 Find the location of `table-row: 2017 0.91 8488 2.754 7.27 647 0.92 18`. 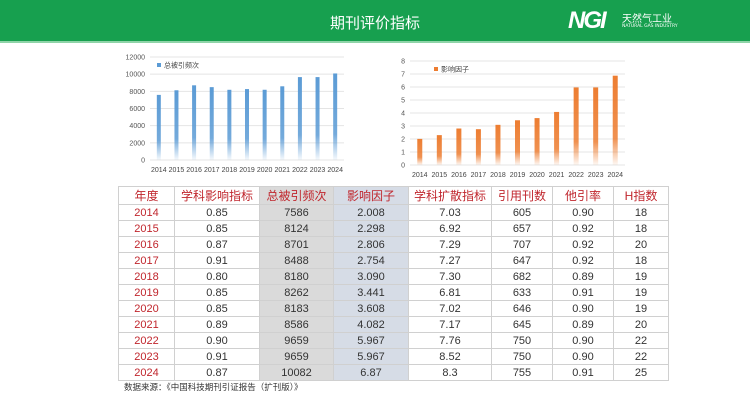

table-row: 2017 0.91 8488 2.754 7.27 647 0.92 18 is located at coordinates (393, 260).